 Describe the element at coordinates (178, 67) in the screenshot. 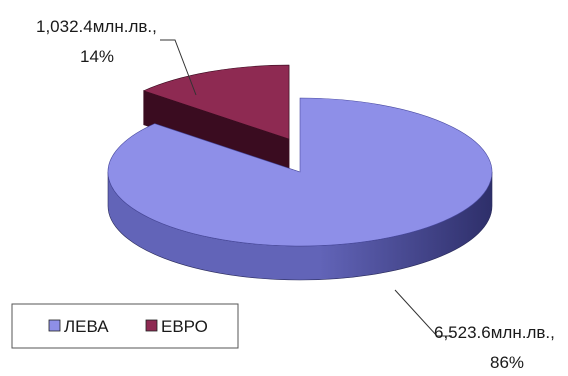

I see `leader-line-evro` at that location.